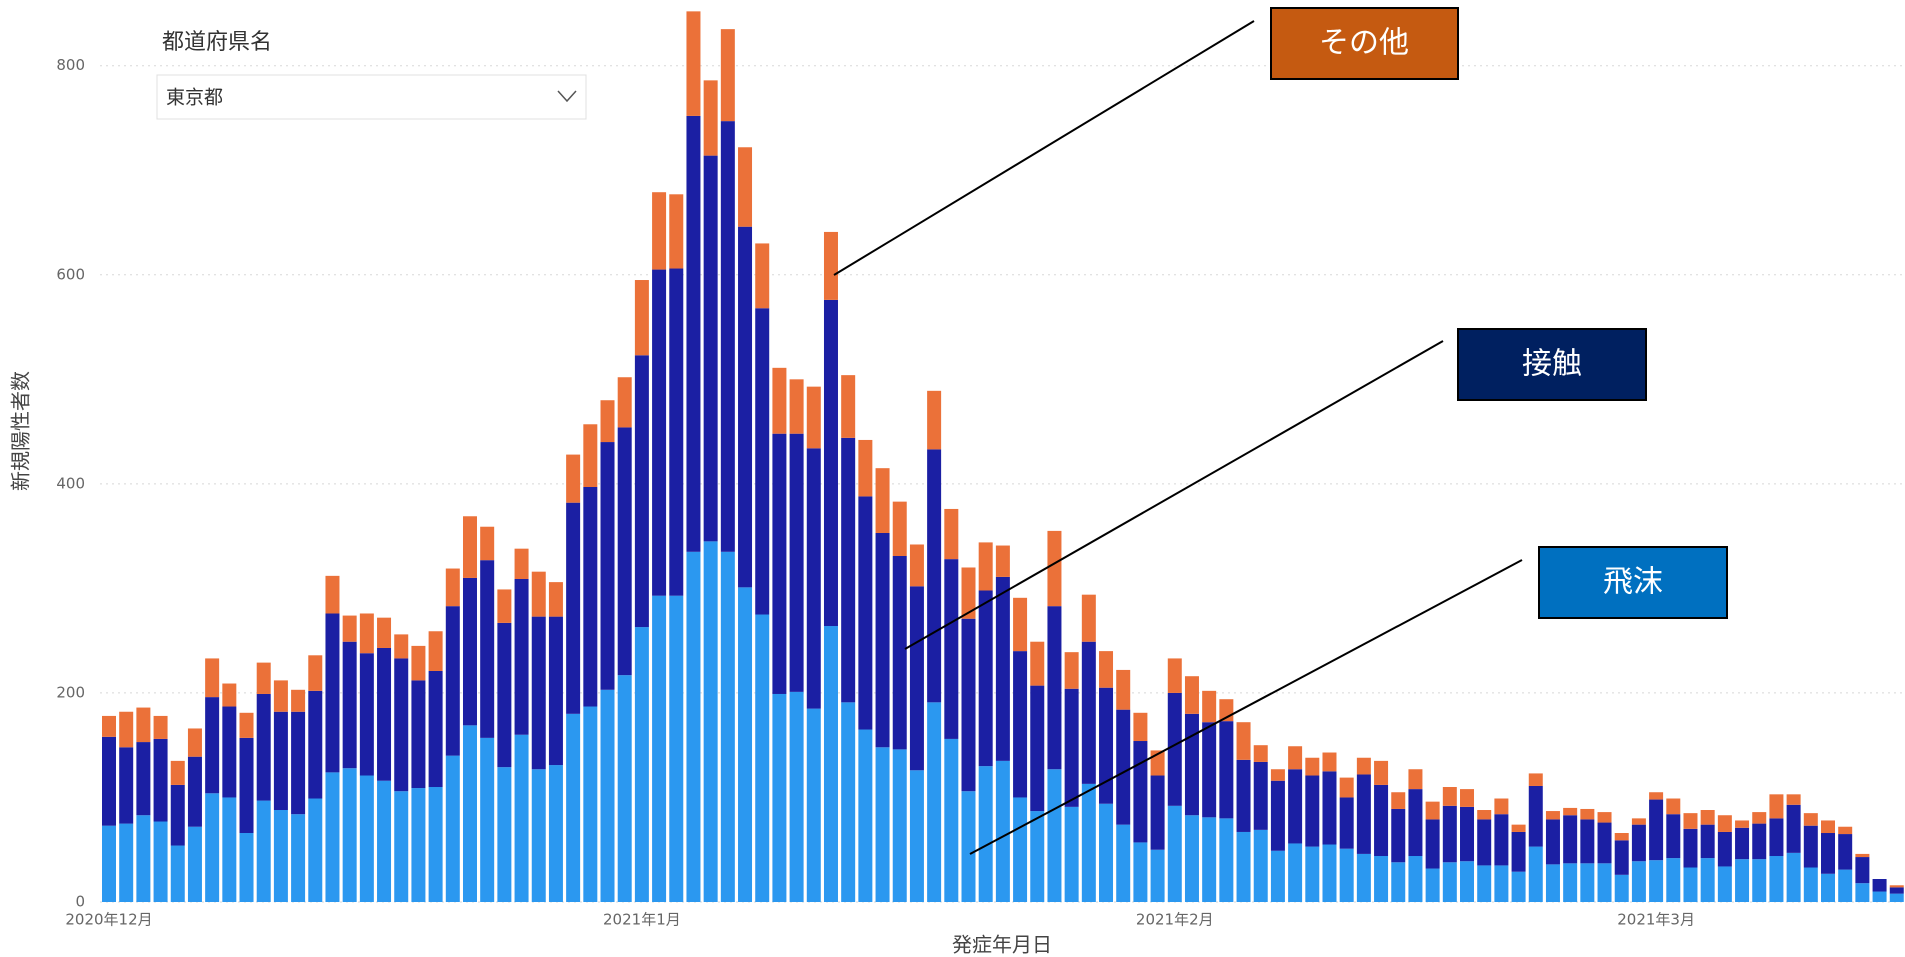 The image size is (1905, 957). What do you see at coordinates (108, 920) in the screenshot?
I see `x-tick-label: 2020年12月` at bounding box center [108, 920].